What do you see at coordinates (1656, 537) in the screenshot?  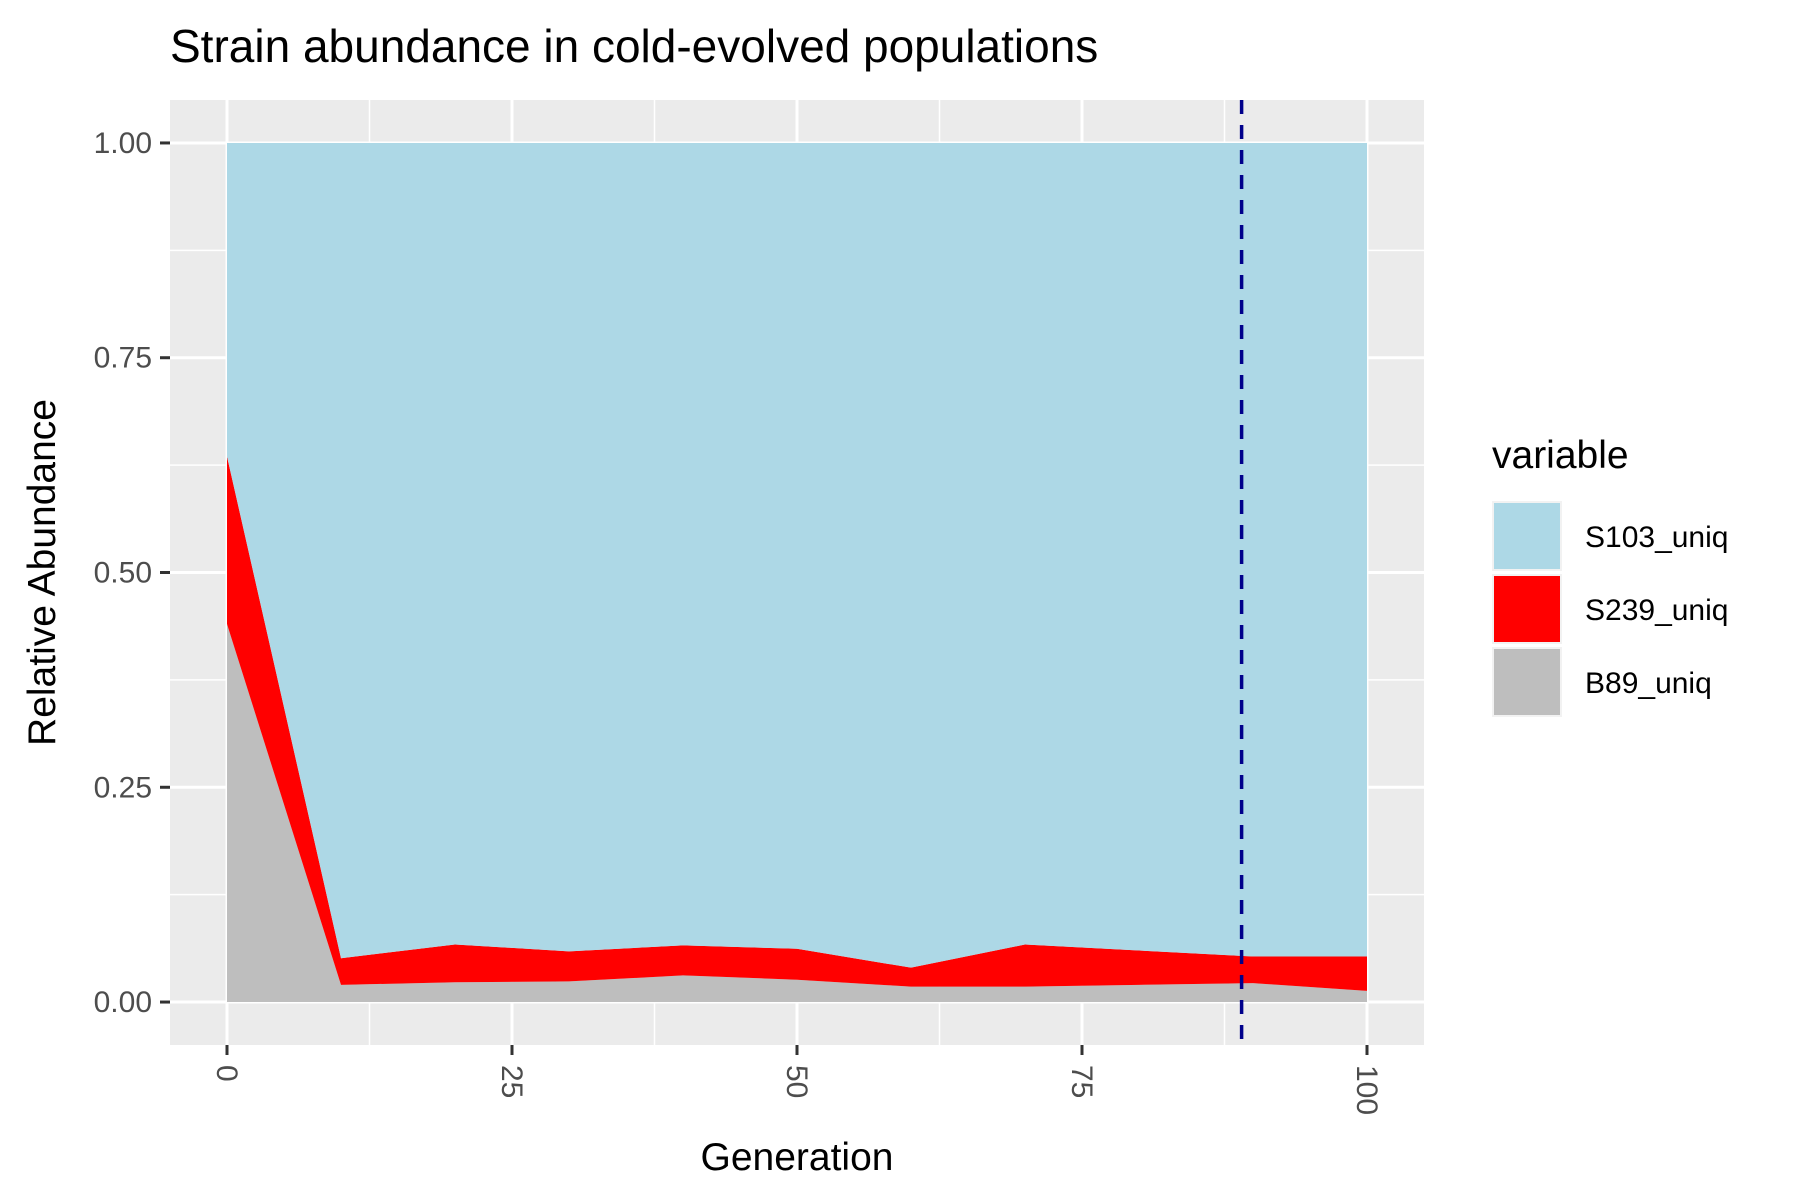 I see `legend-label-S103_uniq: S103_uniq` at bounding box center [1656, 537].